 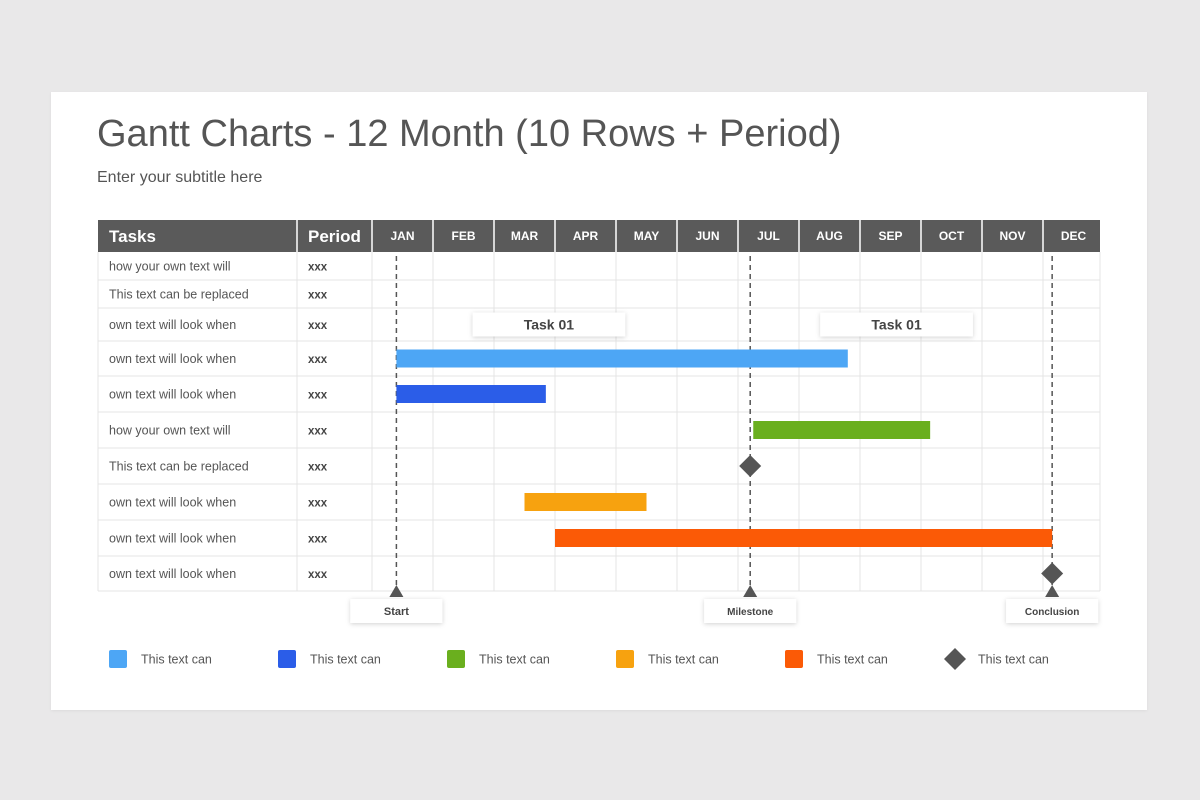 I want to click on period-header: Period, so click(x=334, y=236).